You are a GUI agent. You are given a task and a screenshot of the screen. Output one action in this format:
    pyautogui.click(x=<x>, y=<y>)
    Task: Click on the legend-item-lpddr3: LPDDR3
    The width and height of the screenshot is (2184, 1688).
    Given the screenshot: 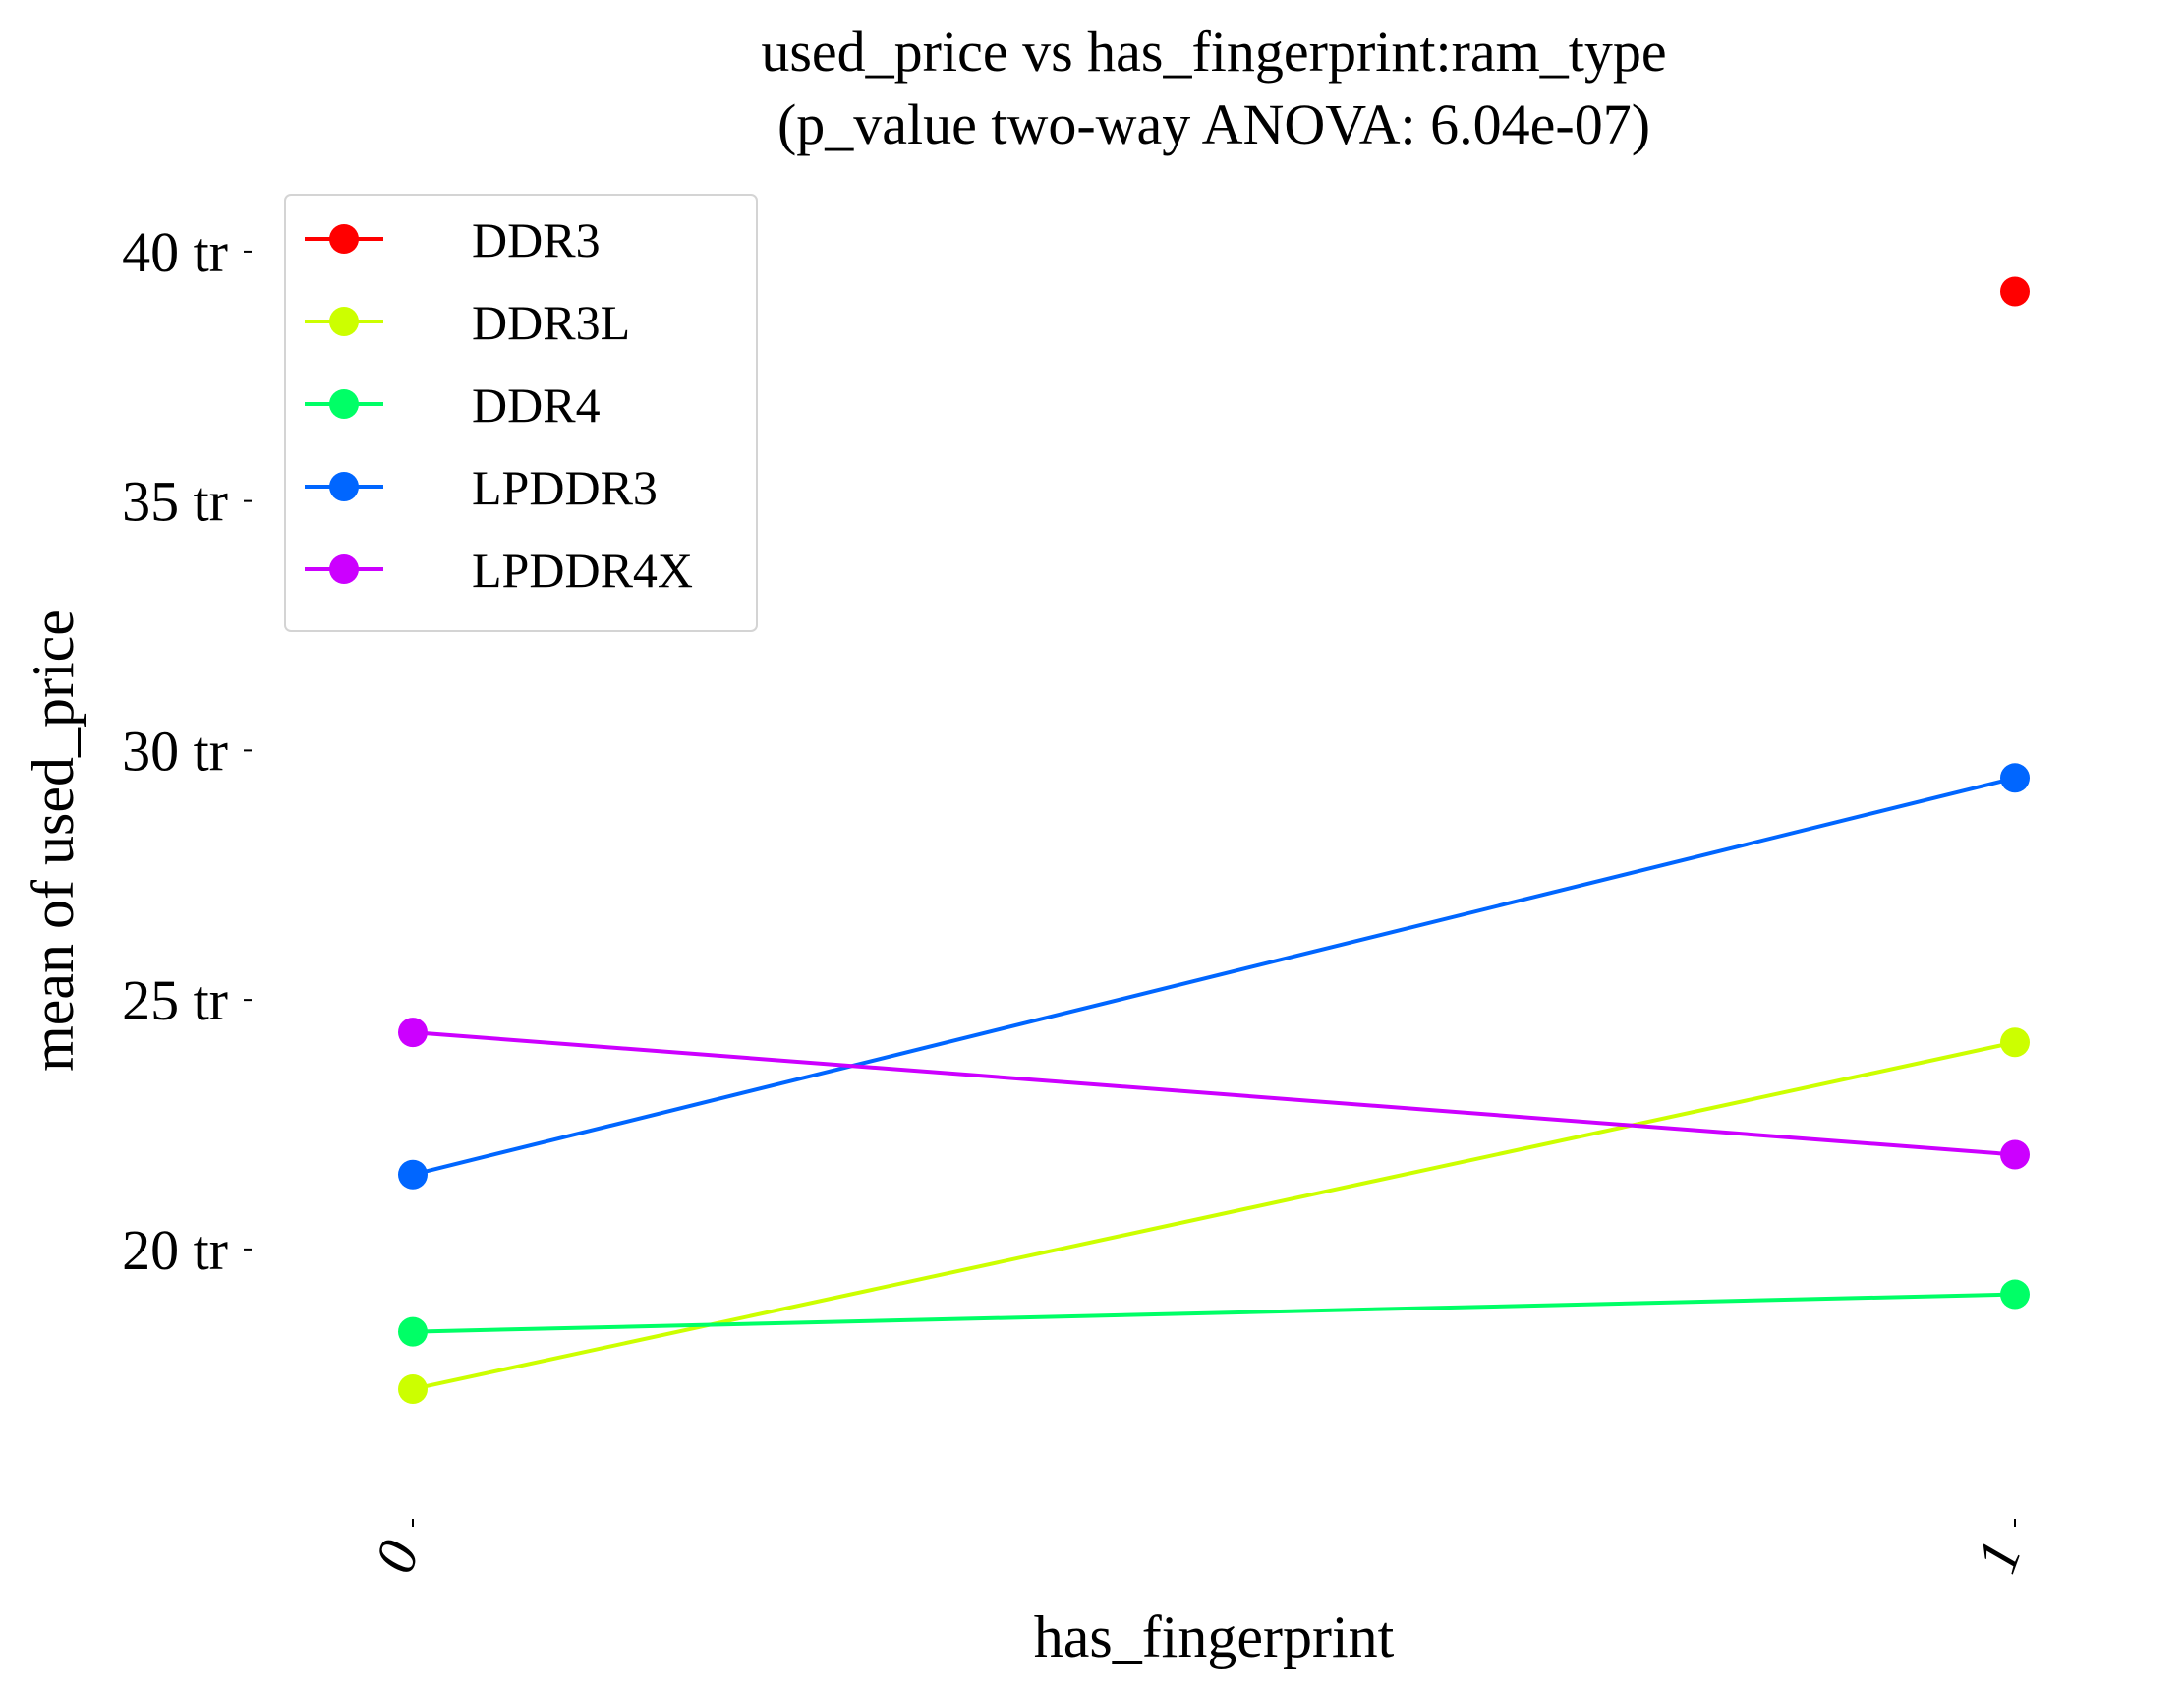 What is the action you would take?
    pyautogui.click(x=481, y=487)
    